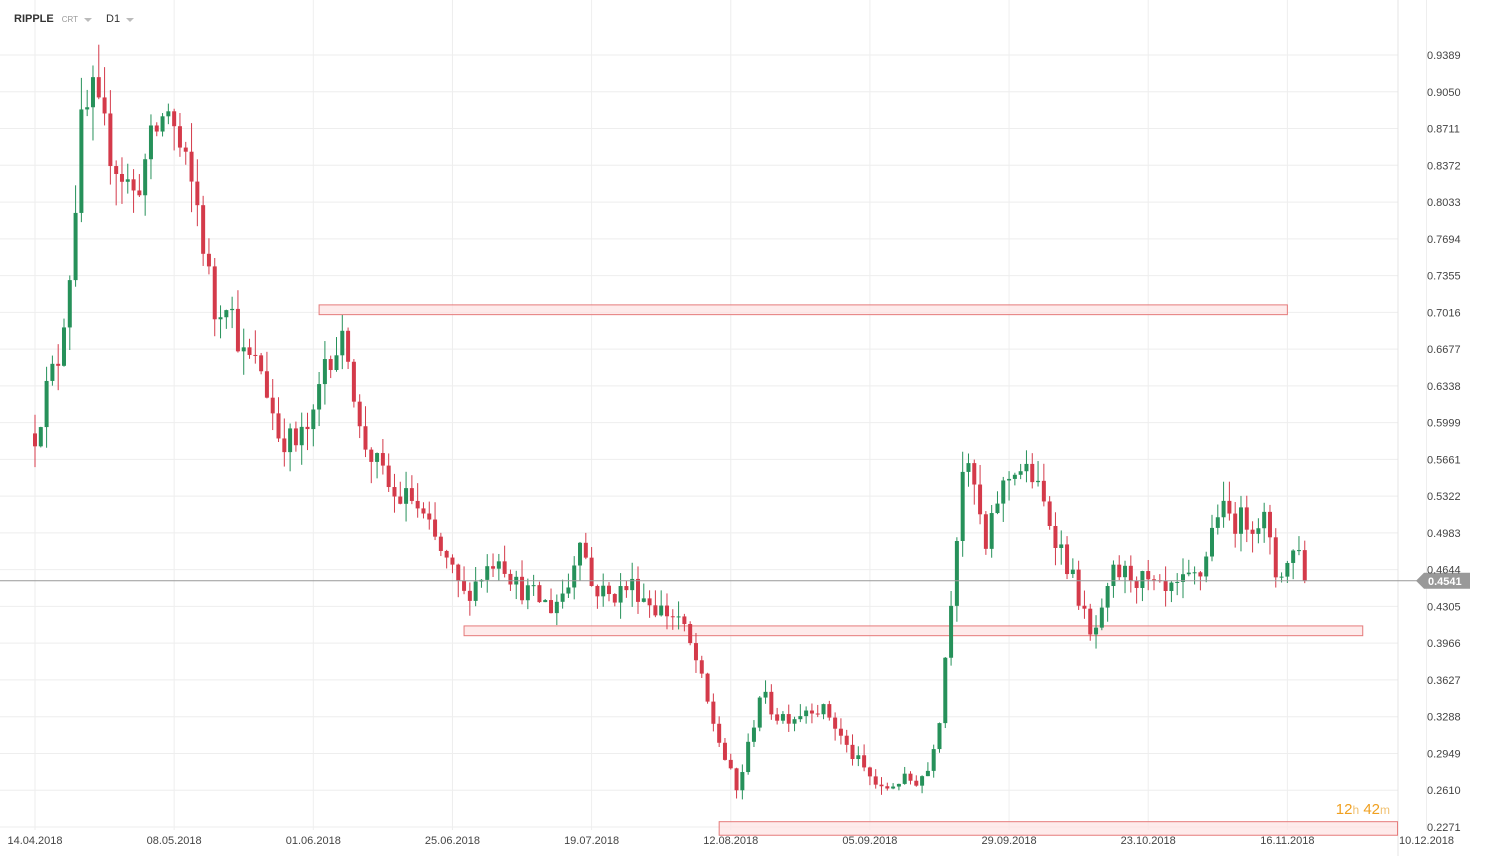 The height and width of the screenshot is (856, 1488). I want to click on x-tick-label: 08.05.2018, so click(174, 841).